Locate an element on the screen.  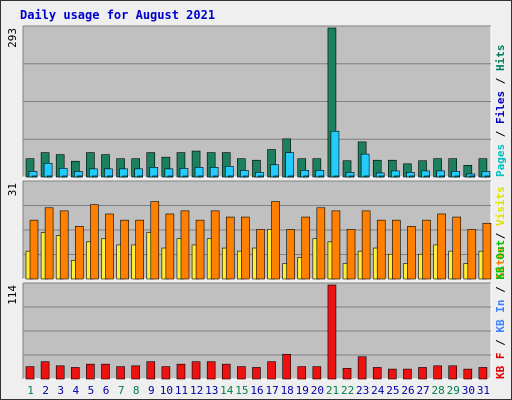
x-tick-label: 1 is located at coordinates (30, 390).